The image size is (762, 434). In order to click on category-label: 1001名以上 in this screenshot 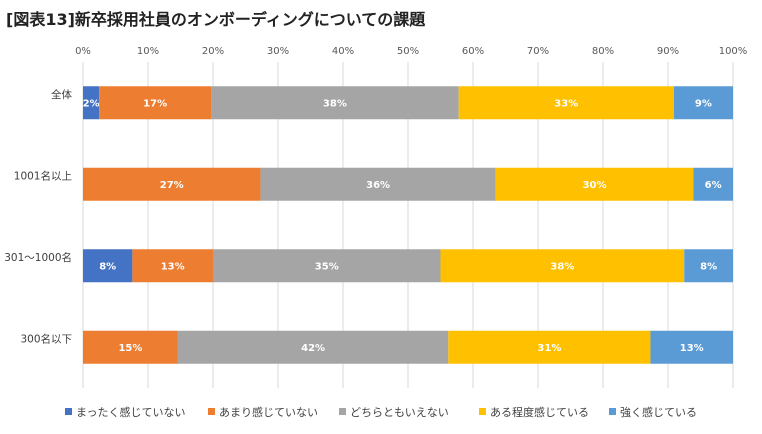, I will do `click(43, 175)`.